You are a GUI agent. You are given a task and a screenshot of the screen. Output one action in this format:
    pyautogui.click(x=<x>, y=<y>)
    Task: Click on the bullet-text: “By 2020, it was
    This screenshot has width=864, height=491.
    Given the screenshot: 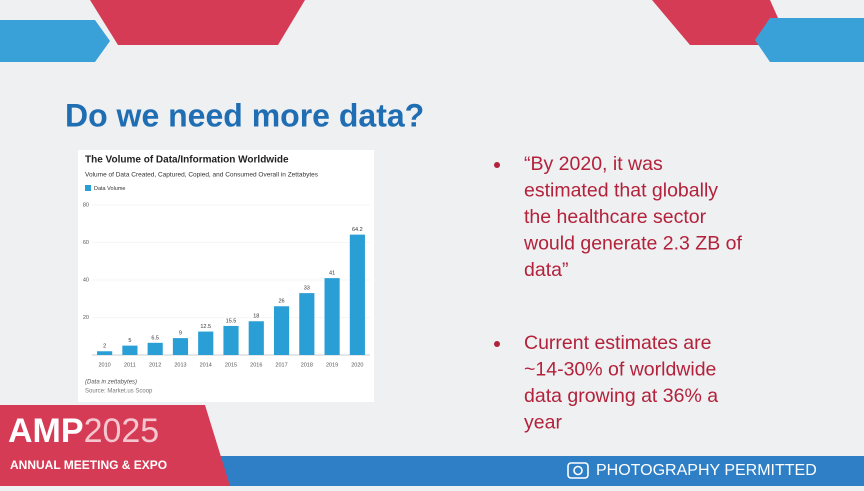 What is the action you would take?
    pyautogui.click(x=593, y=164)
    